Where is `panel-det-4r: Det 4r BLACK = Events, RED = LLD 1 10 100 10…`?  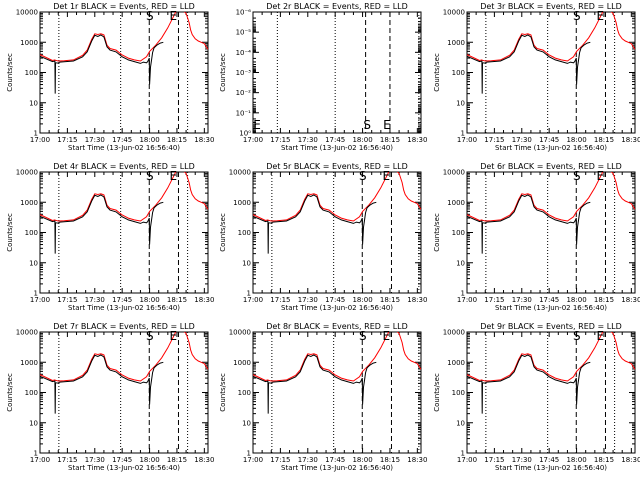
panel-det-4r: Det 4r BLACK = Events, RED = LLD 1 10 100 10… is located at coordinates (110, 237).